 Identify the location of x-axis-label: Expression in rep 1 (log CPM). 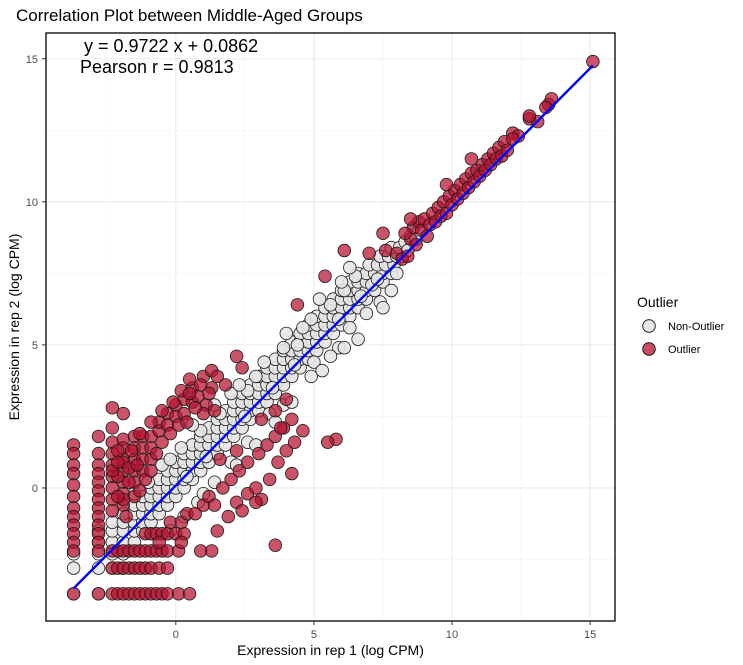
(330, 650).